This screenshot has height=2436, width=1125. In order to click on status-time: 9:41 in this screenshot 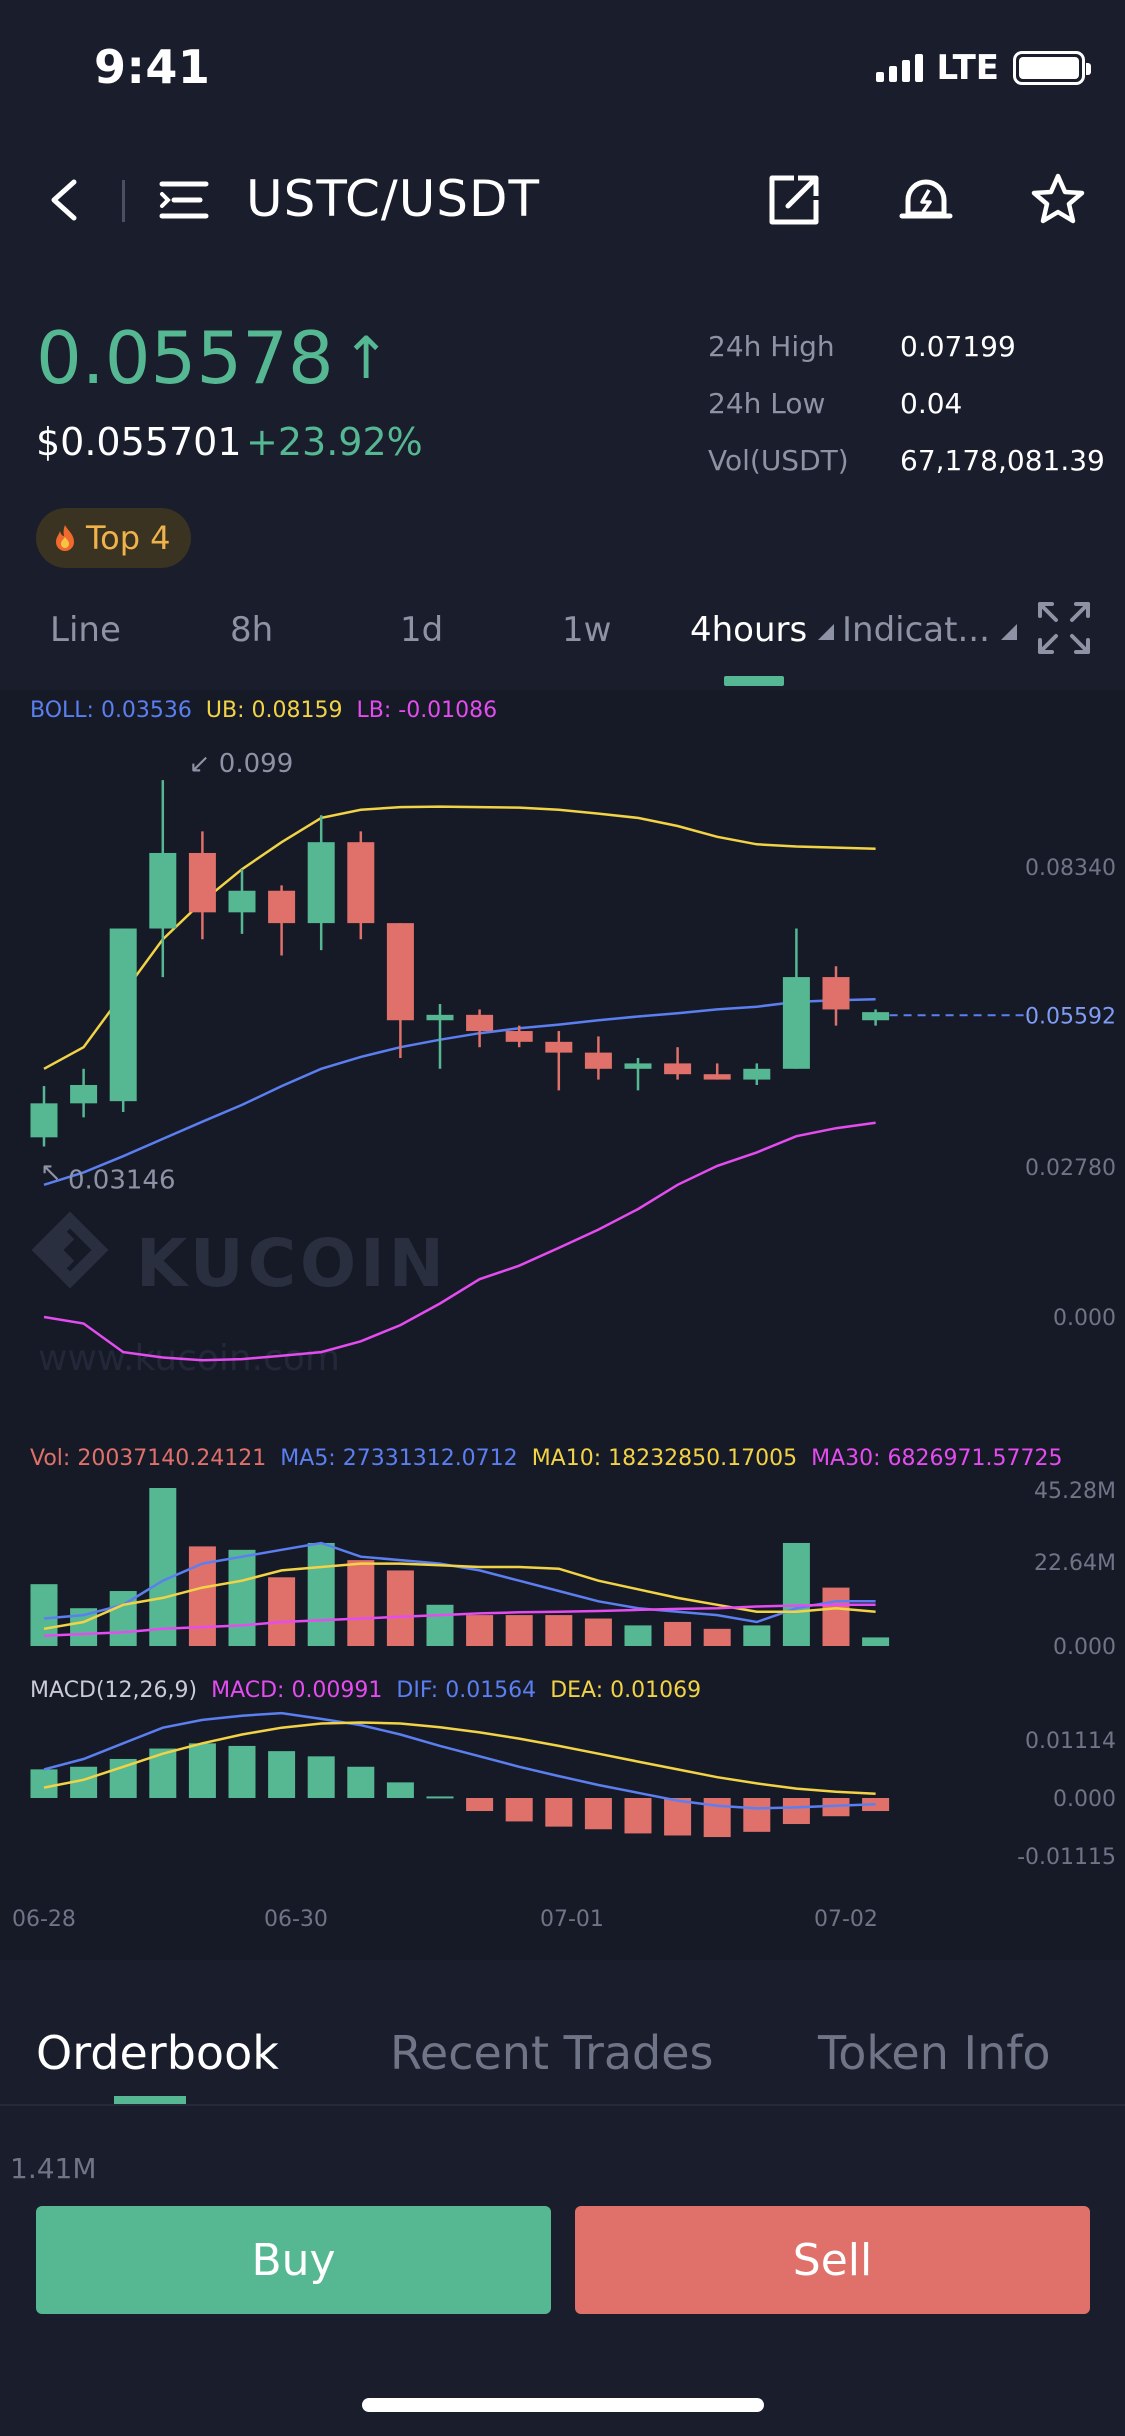, I will do `click(152, 67)`.